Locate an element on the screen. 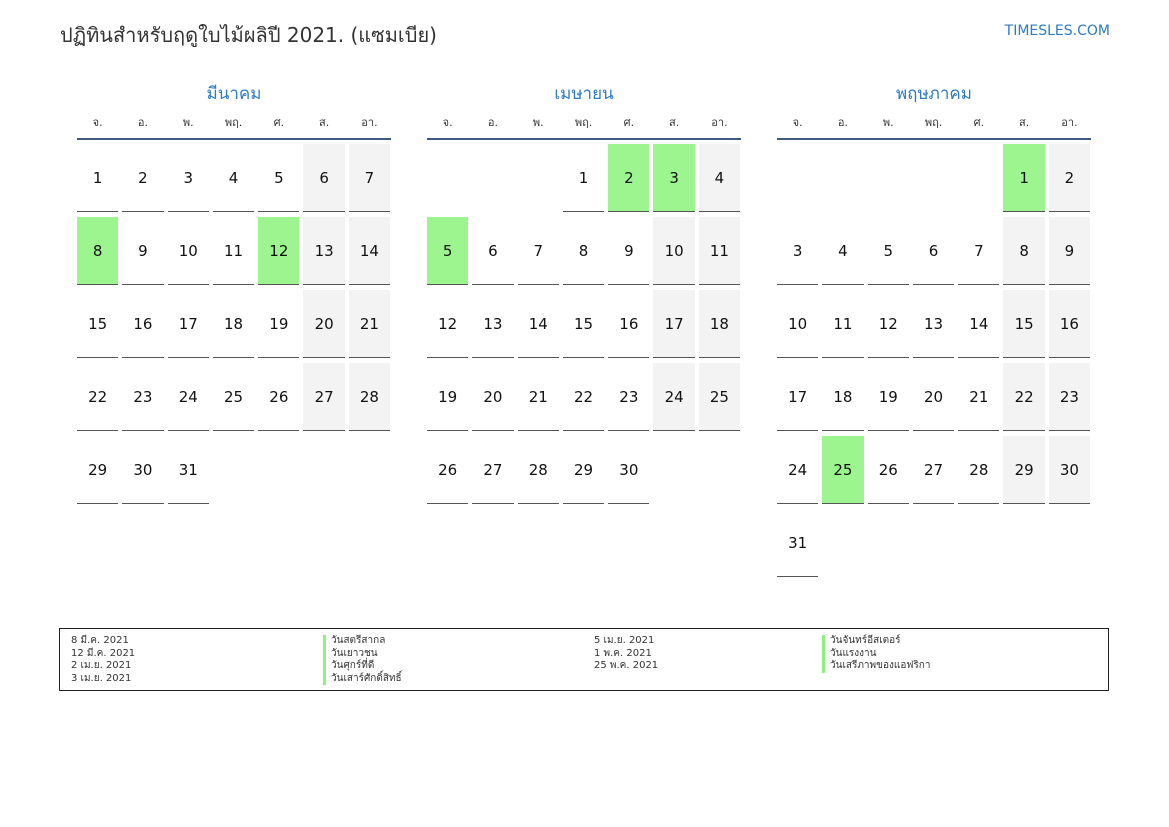  day-cell: 15 is located at coordinates (583, 324).